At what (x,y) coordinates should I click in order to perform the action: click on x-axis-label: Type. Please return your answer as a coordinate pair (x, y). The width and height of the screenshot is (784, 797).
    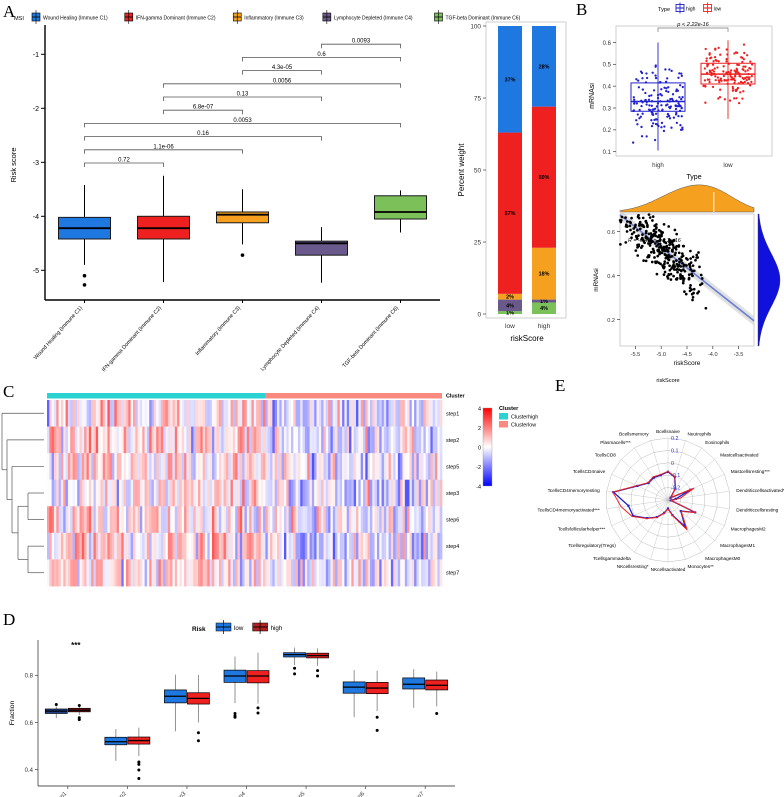
    Looking at the image, I should click on (693, 177).